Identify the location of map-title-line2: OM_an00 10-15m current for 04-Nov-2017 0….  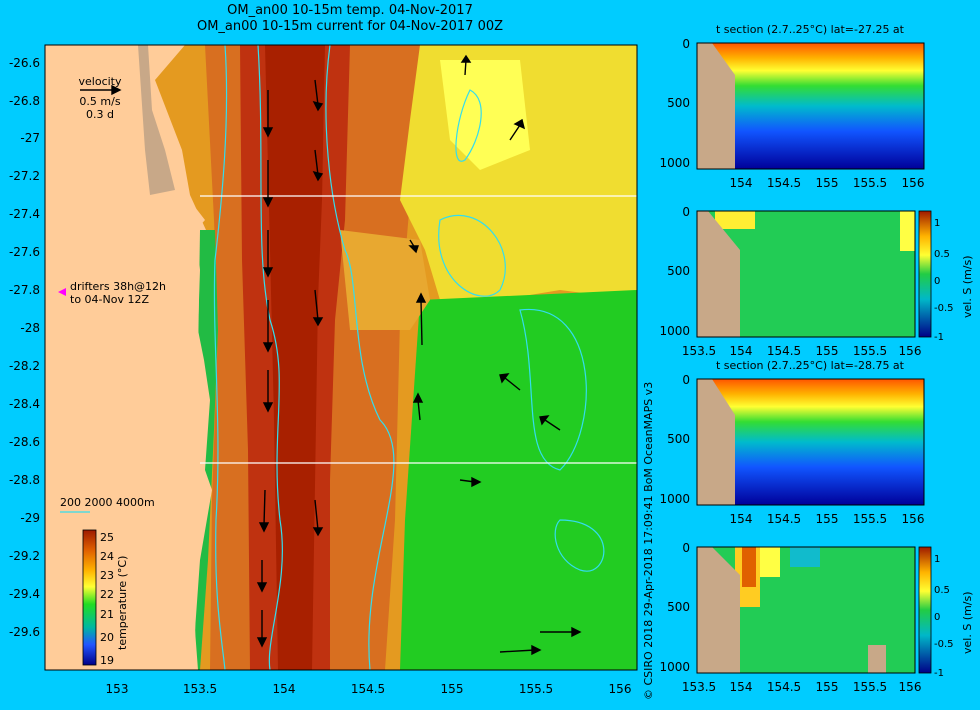
(350, 26).